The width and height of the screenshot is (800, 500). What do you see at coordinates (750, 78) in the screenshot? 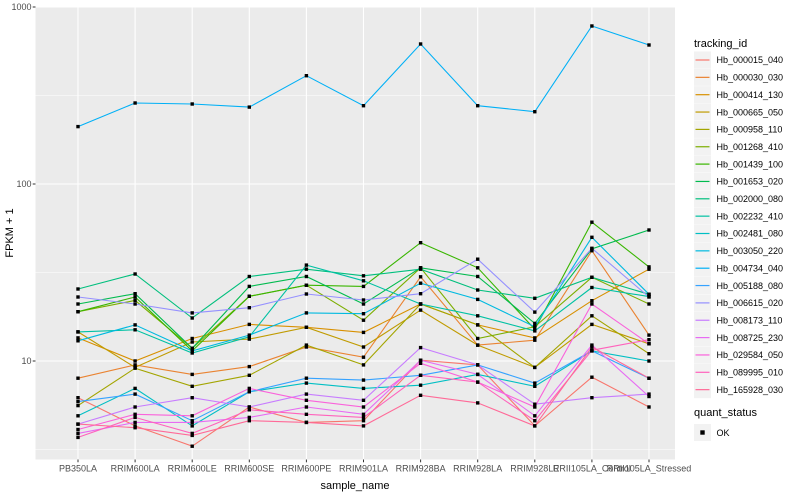
I see `legend-label: Hb_000030_030` at bounding box center [750, 78].